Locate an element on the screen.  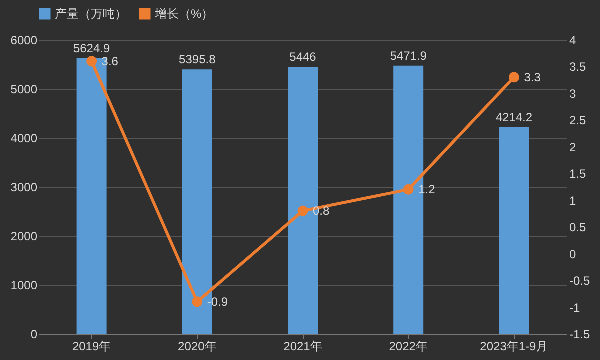
y2-tick-label: 2.5 is located at coordinates (578, 121).